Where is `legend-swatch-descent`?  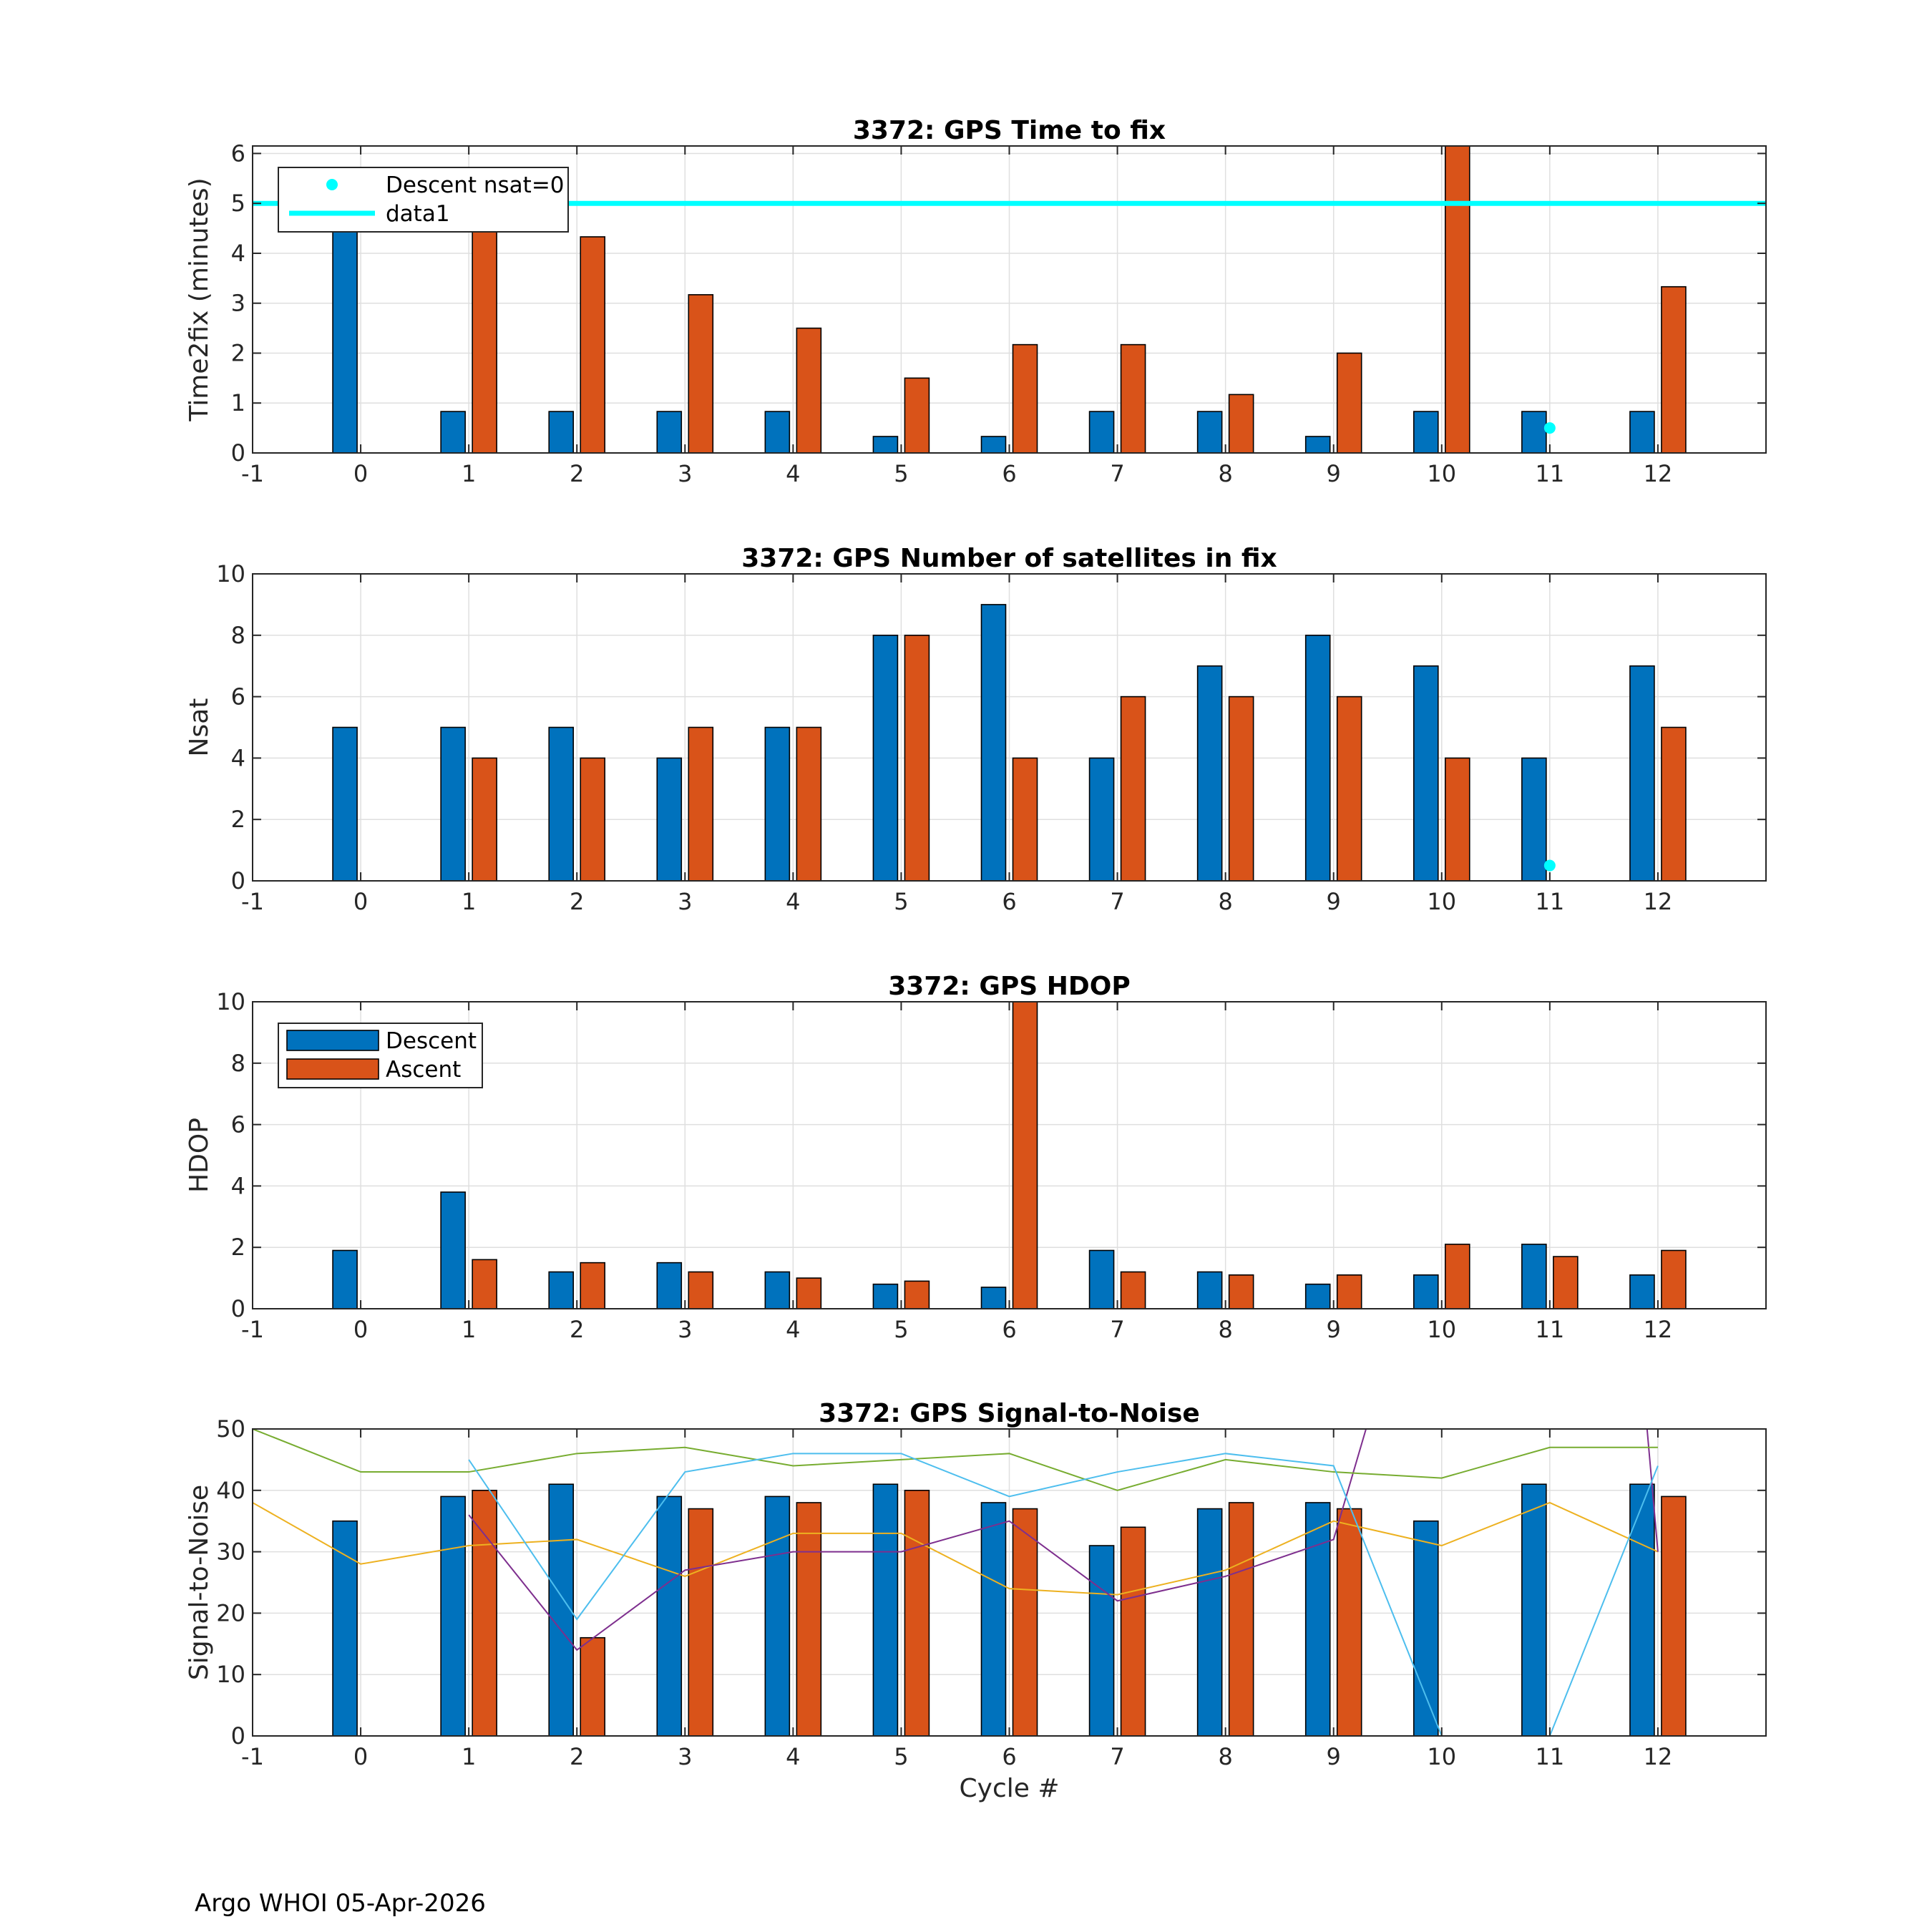
legend-swatch-descent is located at coordinates (332, 1040).